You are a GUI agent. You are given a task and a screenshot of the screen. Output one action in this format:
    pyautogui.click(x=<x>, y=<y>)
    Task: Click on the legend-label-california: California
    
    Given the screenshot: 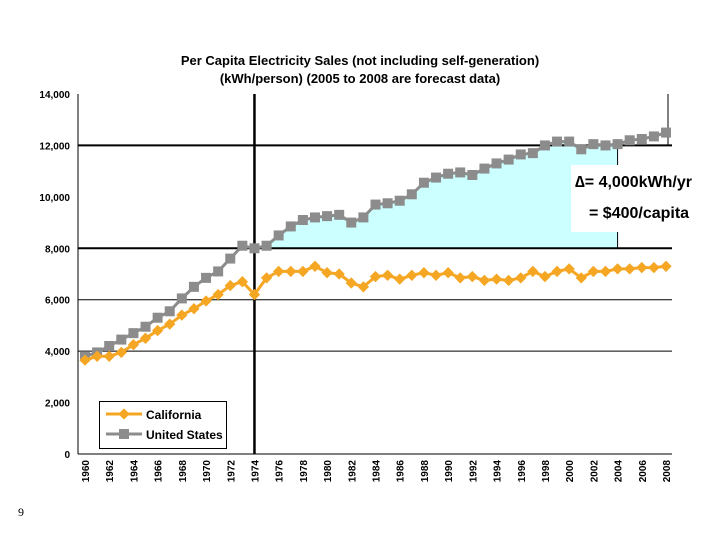 What is the action you would take?
    pyautogui.click(x=174, y=415)
    